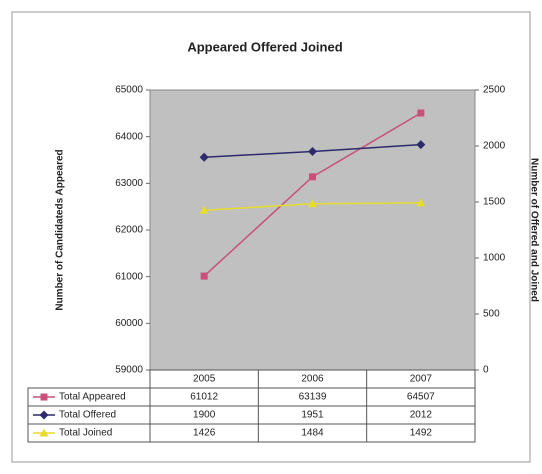  Describe the element at coordinates (421, 415) in the screenshot. I see `table-value: 2012` at that location.